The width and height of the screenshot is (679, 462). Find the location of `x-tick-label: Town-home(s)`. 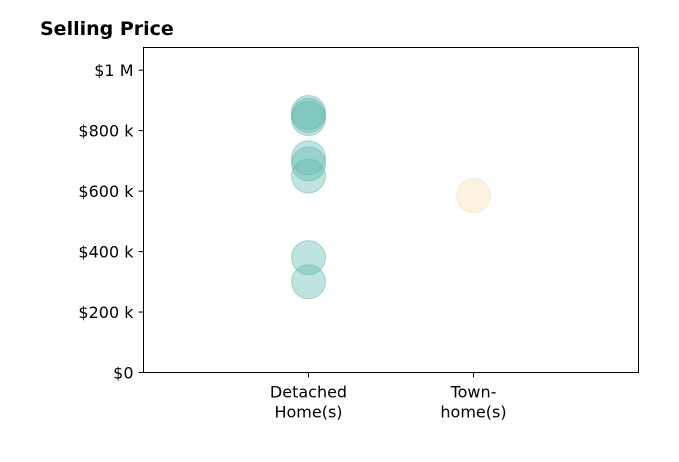

x-tick-label: Town-home(s) is located at coordinates (473, 402).